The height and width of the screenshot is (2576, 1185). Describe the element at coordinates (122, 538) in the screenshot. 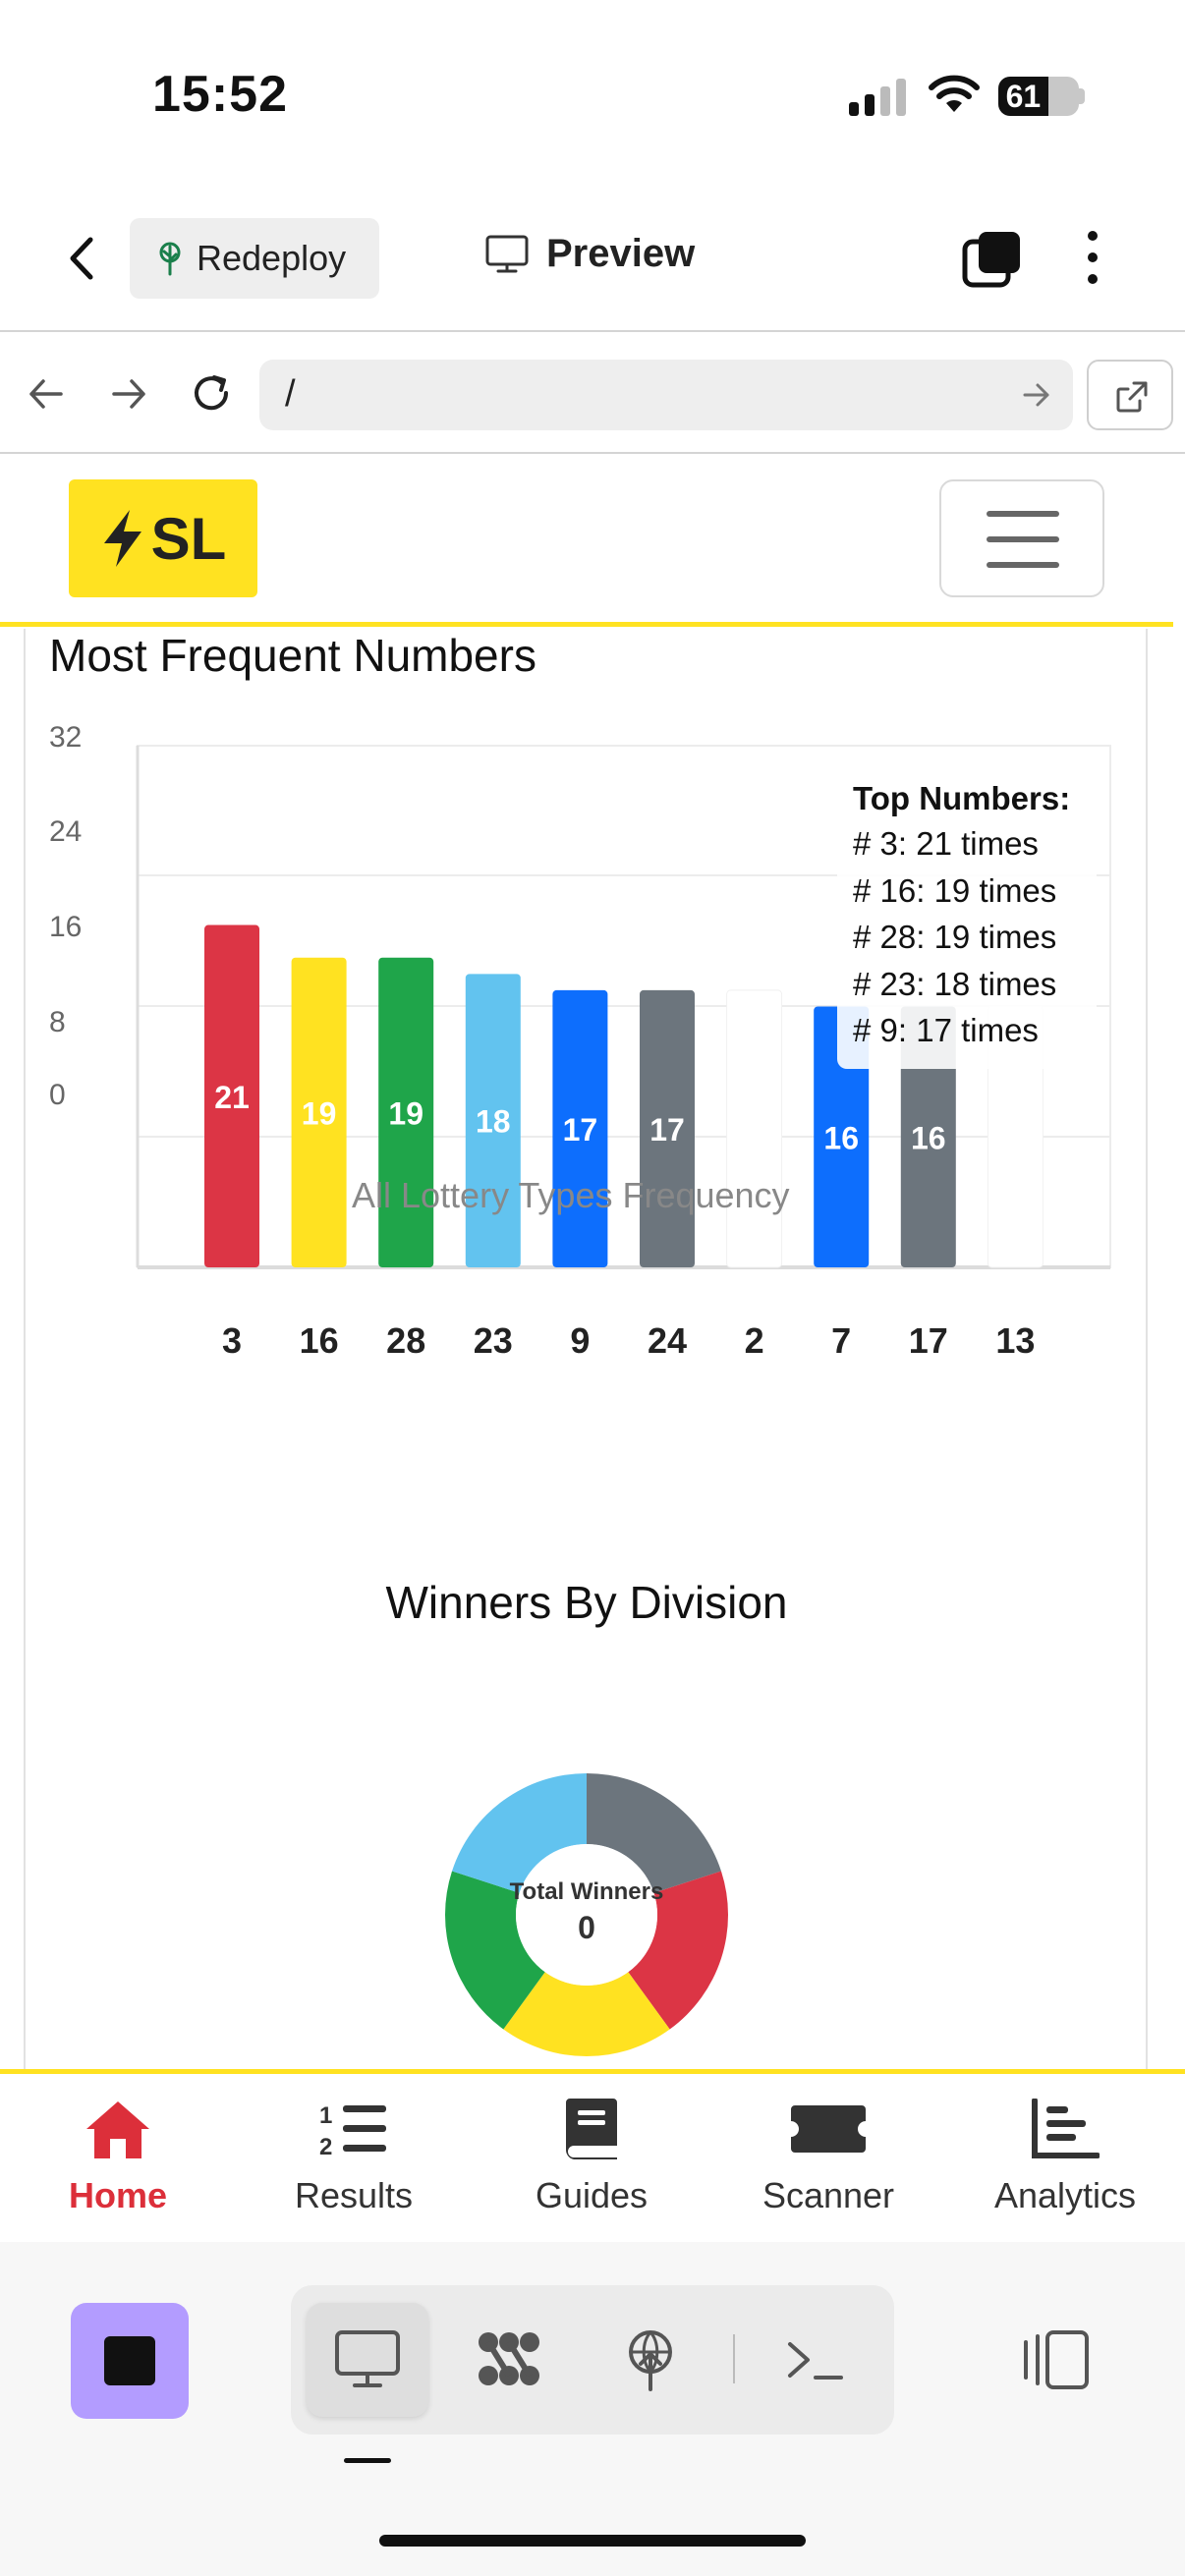

I see `lightning-icon` at that location.